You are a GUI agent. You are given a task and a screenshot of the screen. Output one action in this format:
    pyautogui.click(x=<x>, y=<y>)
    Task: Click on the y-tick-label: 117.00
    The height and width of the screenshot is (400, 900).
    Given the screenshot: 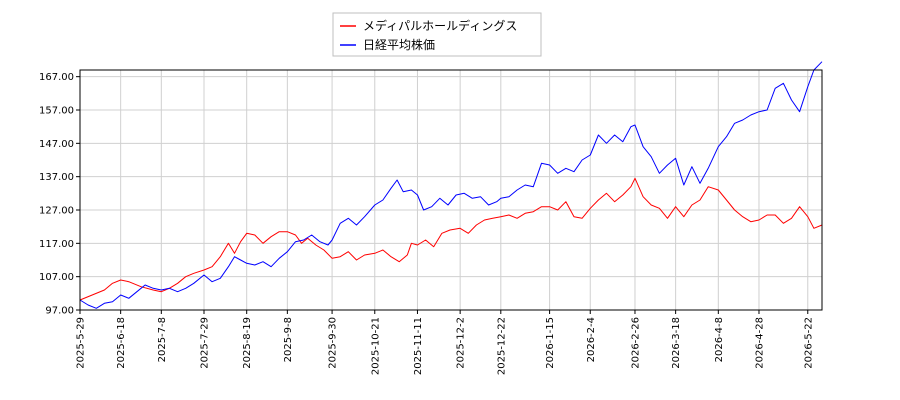 What is the action you would take?
    pyautogui.click(x=56, y=244)
    